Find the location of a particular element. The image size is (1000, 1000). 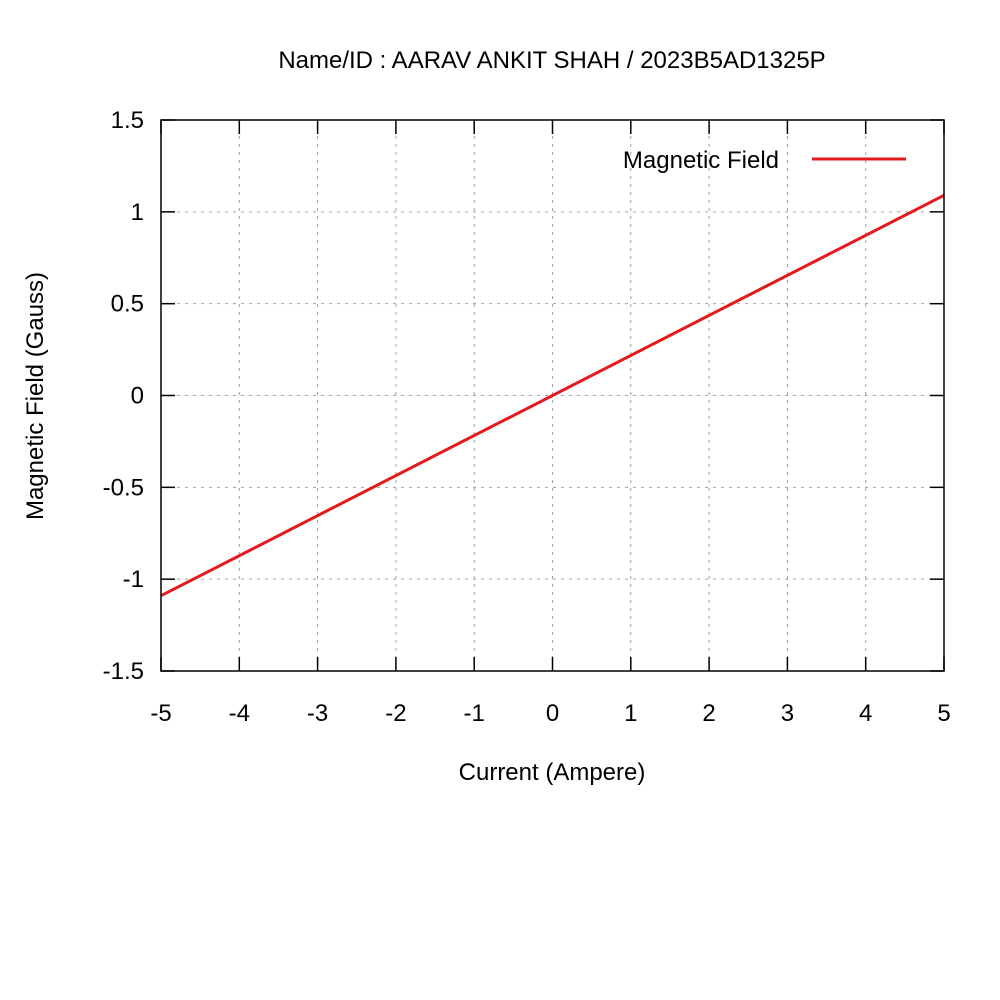

x-tick-label: 5 is located at coordinates (943, 713).